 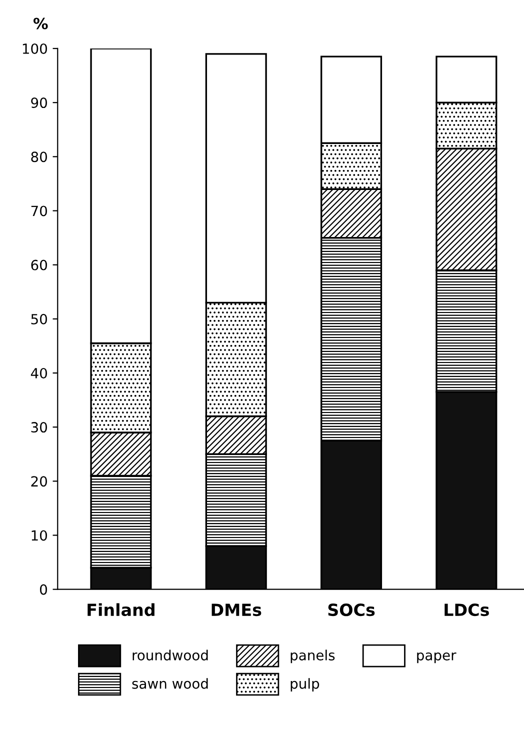 I want to click on y-tick-label: 100, so click(x=34, y=48).